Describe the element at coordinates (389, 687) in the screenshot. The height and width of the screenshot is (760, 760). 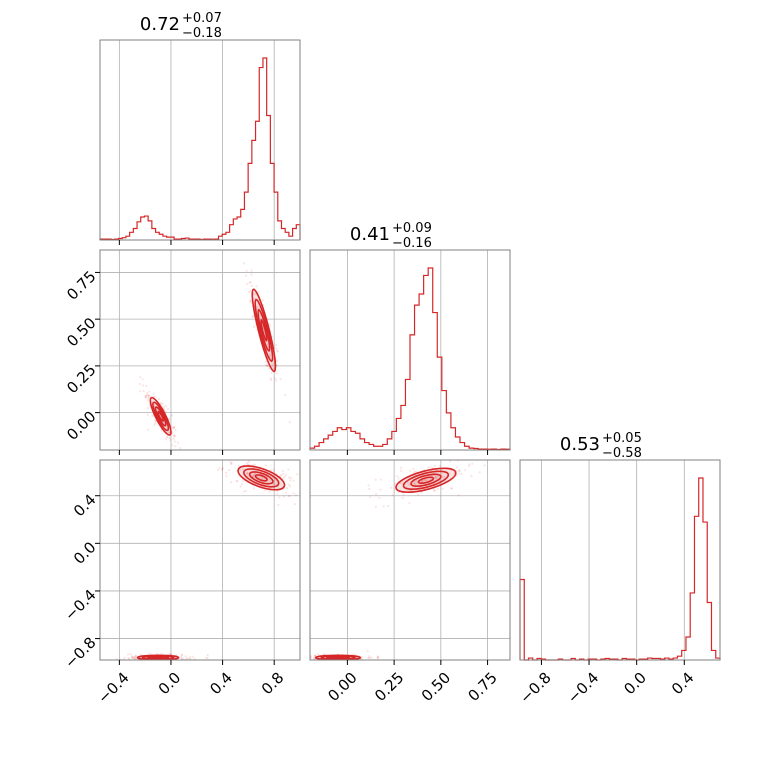
I see `x-tick-label: 0.25` at that location.